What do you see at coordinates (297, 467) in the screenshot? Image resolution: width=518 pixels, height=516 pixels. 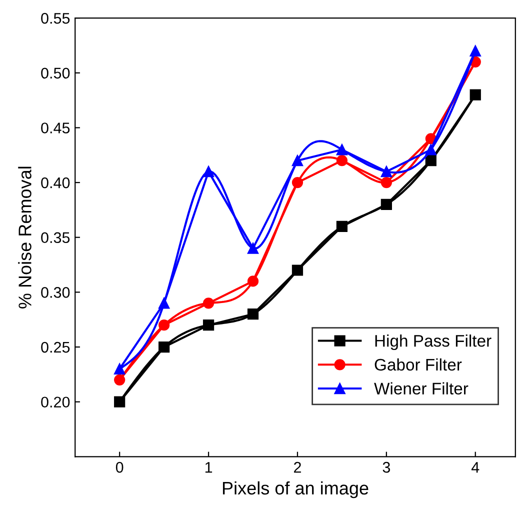 I see `x-tick-label: 2` at bounding box center [297, 467].